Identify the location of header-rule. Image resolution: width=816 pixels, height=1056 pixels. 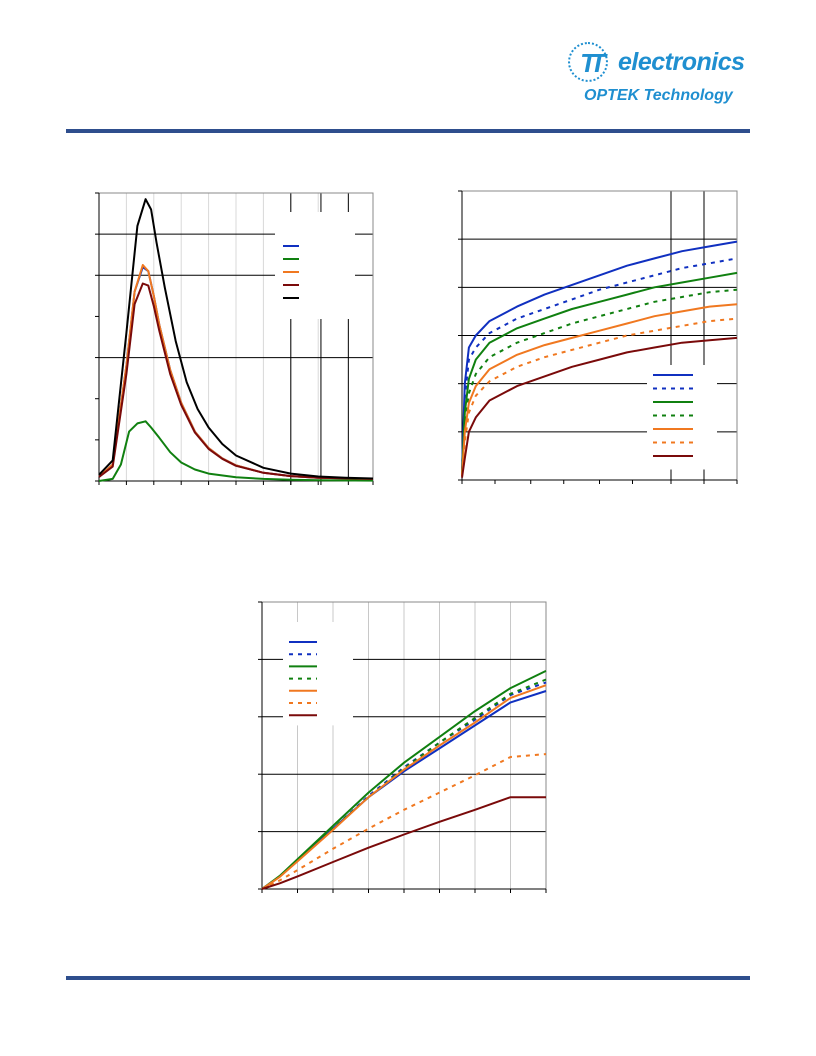
(408, 131).